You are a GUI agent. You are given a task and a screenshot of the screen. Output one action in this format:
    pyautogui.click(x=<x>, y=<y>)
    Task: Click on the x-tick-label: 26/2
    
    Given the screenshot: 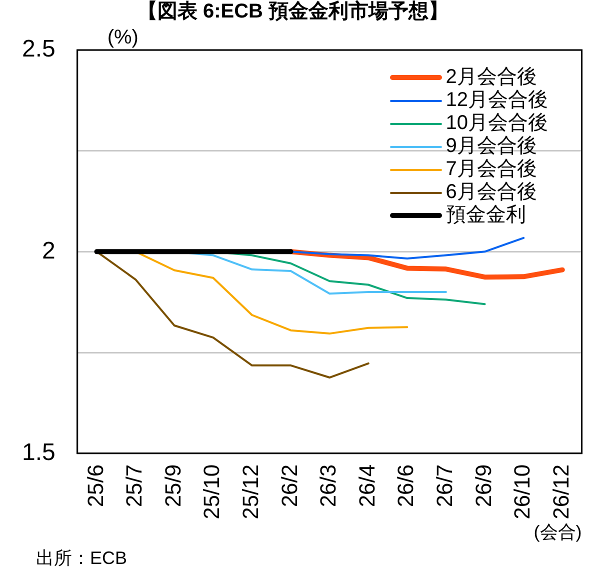 What is the action you would take?
    pyautogui.click(x=289, y=486)
    